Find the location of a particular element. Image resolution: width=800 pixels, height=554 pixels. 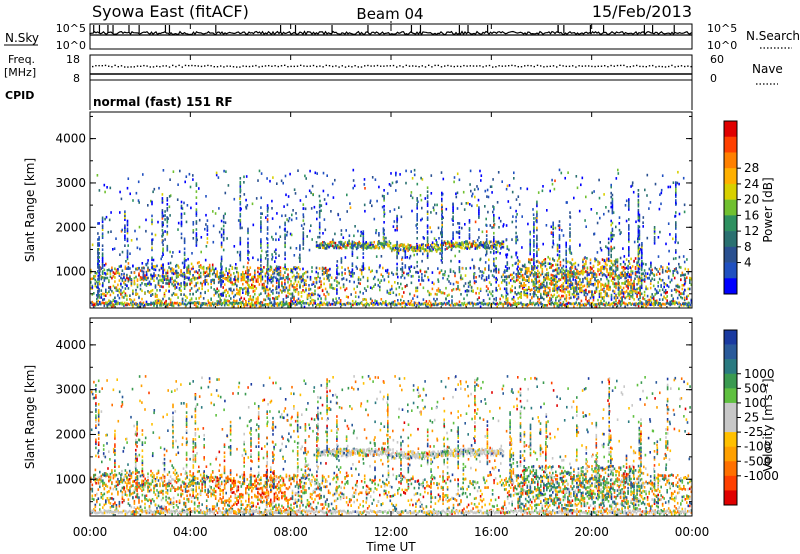

nave-label: Nave is located at coordinates (767, 69).